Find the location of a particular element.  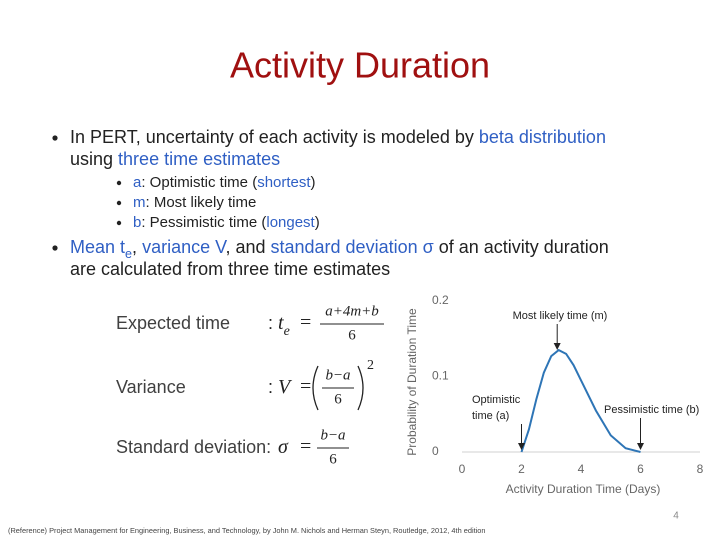

formula-symbol: te is located at coordinates (284, 325).